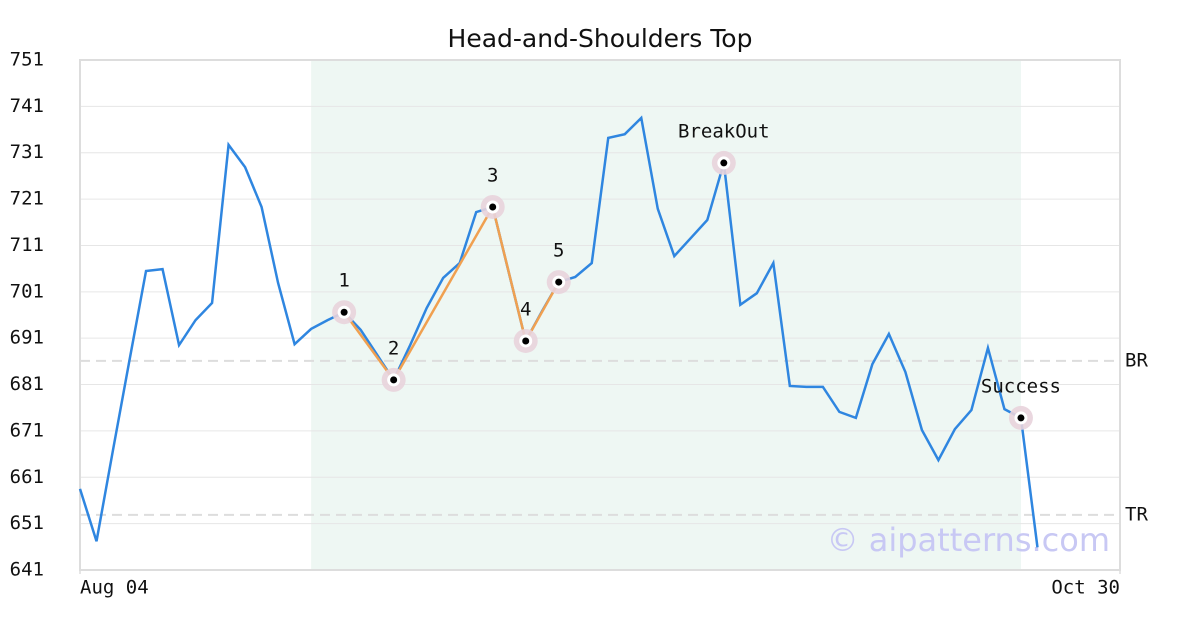  Describe the element at coordinates (27, 384) in the screenshot. I see `y-tick-label: 681` at that location.